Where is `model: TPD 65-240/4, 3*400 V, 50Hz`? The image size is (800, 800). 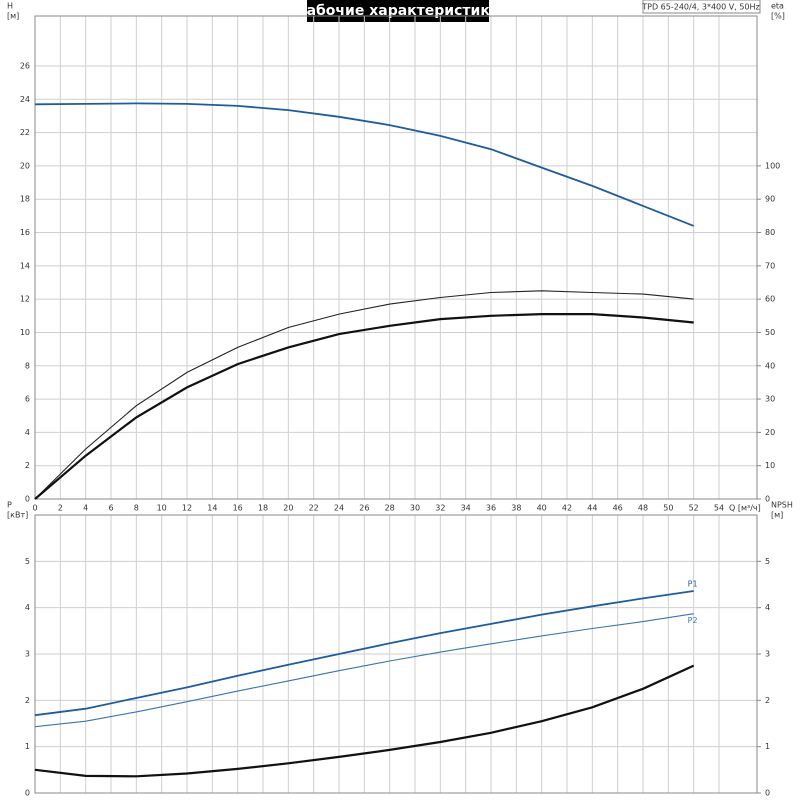
model: TPD 65-240/4, 3*400 V, 50Hz is located at coordinates (700, 7).